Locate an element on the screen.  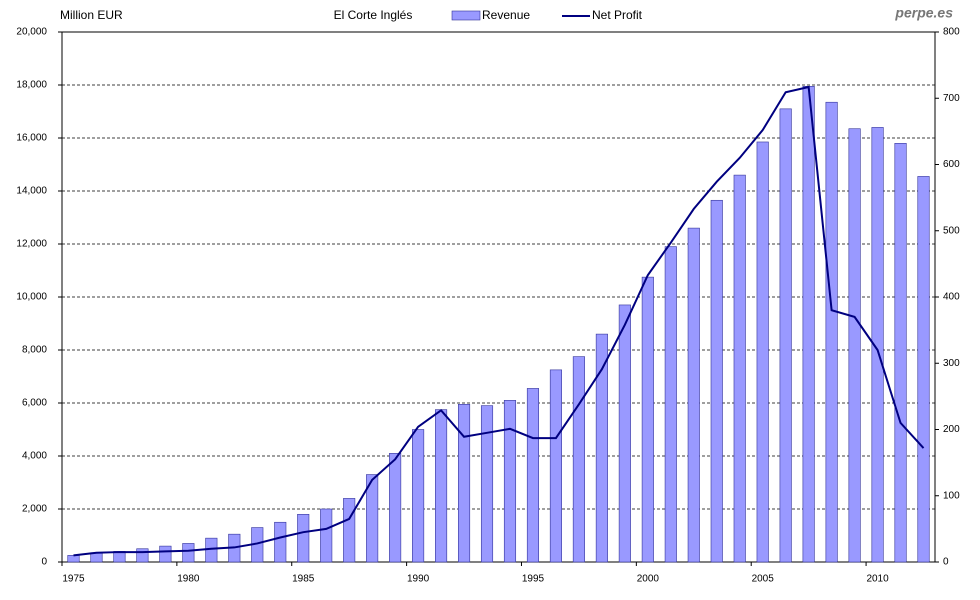
x-tick-label: 1975 is located at coordinates (73, 579).